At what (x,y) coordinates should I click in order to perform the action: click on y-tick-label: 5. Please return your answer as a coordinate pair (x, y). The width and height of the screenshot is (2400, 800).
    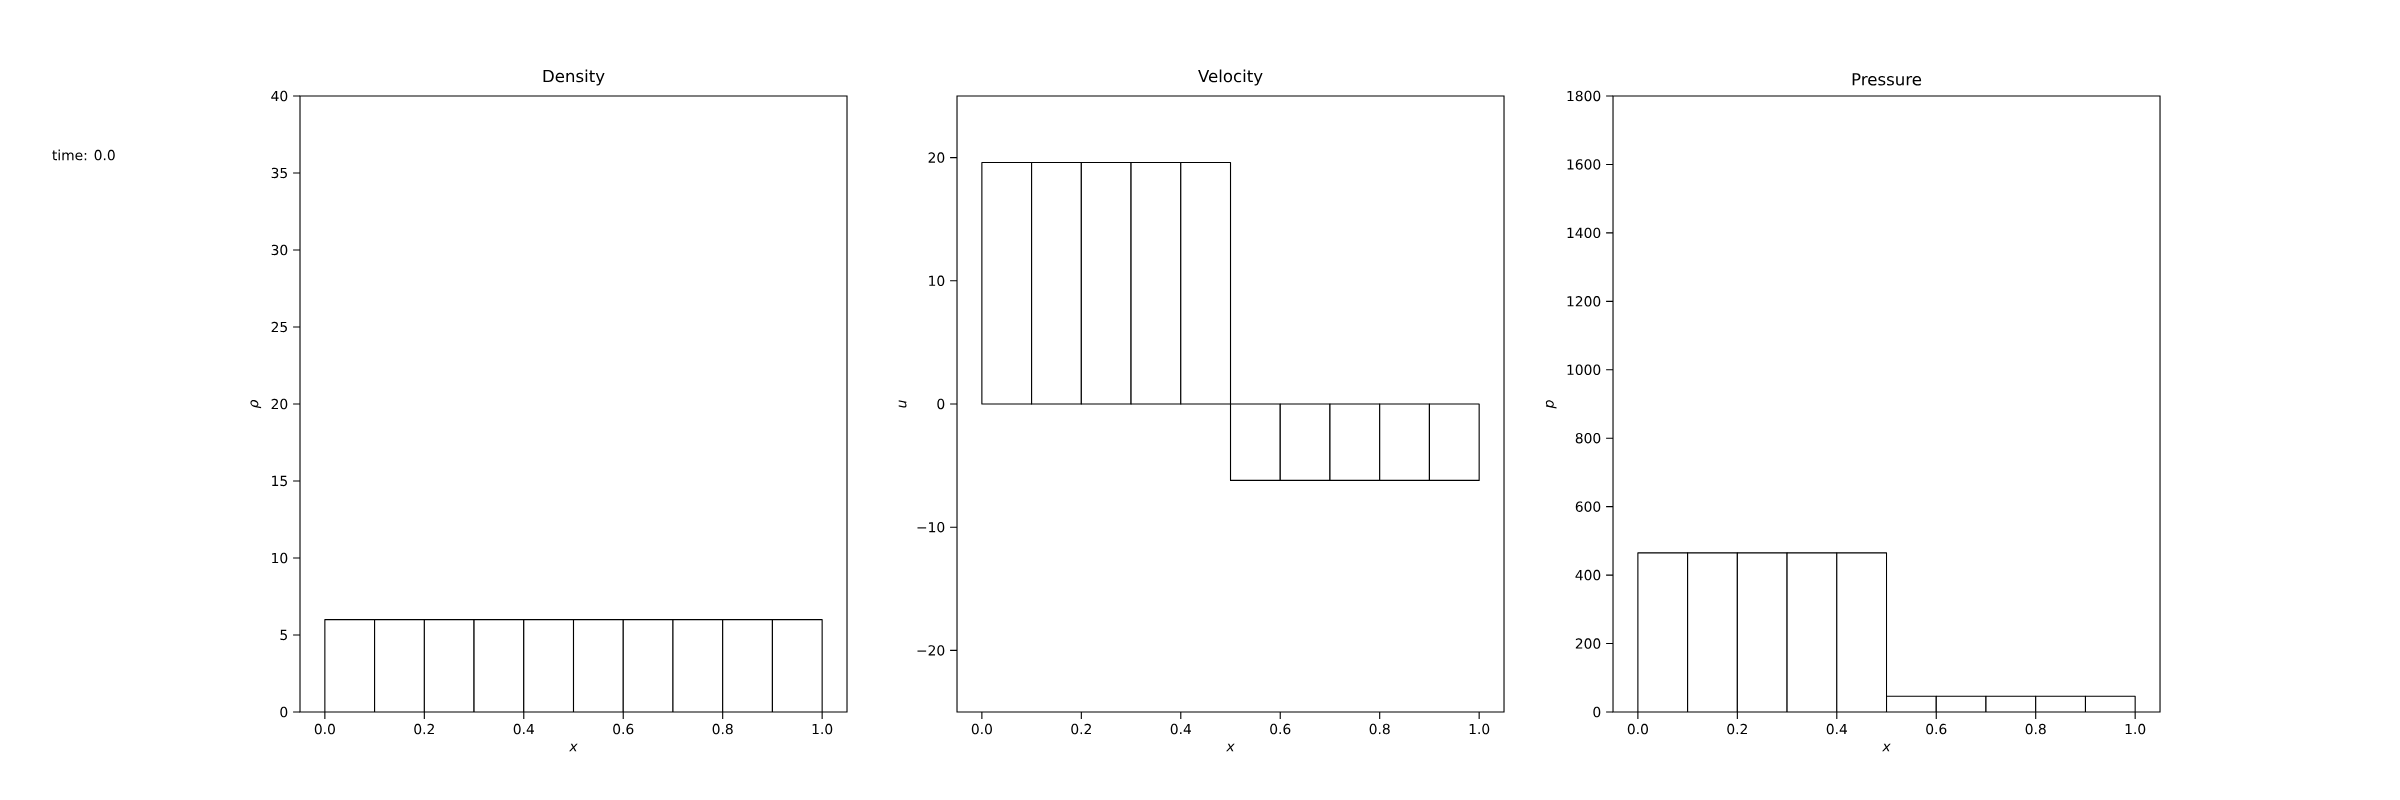
    Looking at the image, I should click on (283, 635).